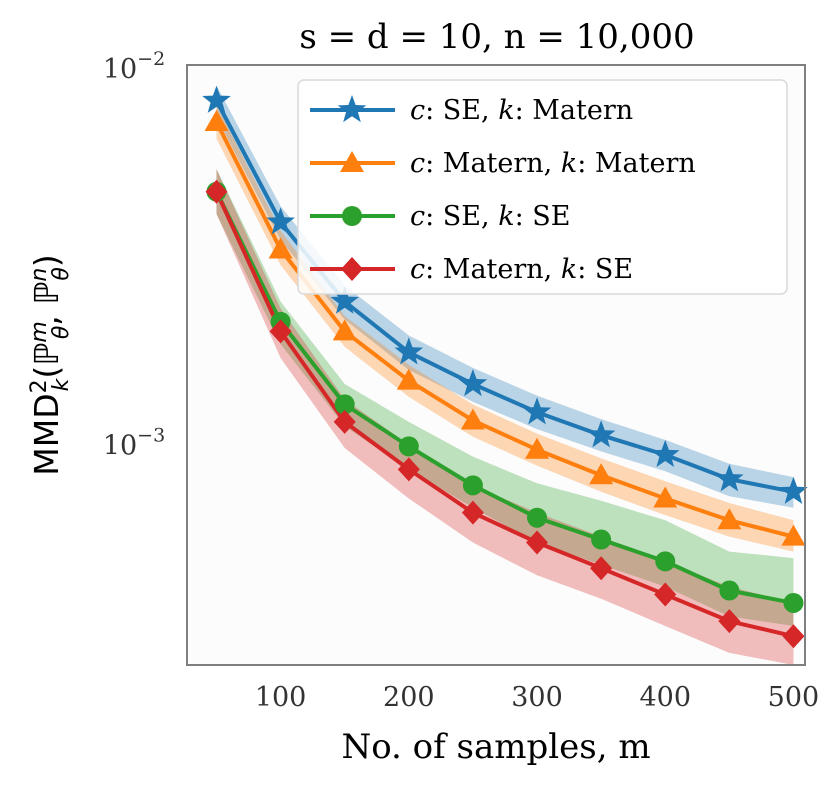  What do you see at coordinates (39, 331) in the screenshot?
I see `y-label-arg1-sup: m` at bounding box center [39, 331].